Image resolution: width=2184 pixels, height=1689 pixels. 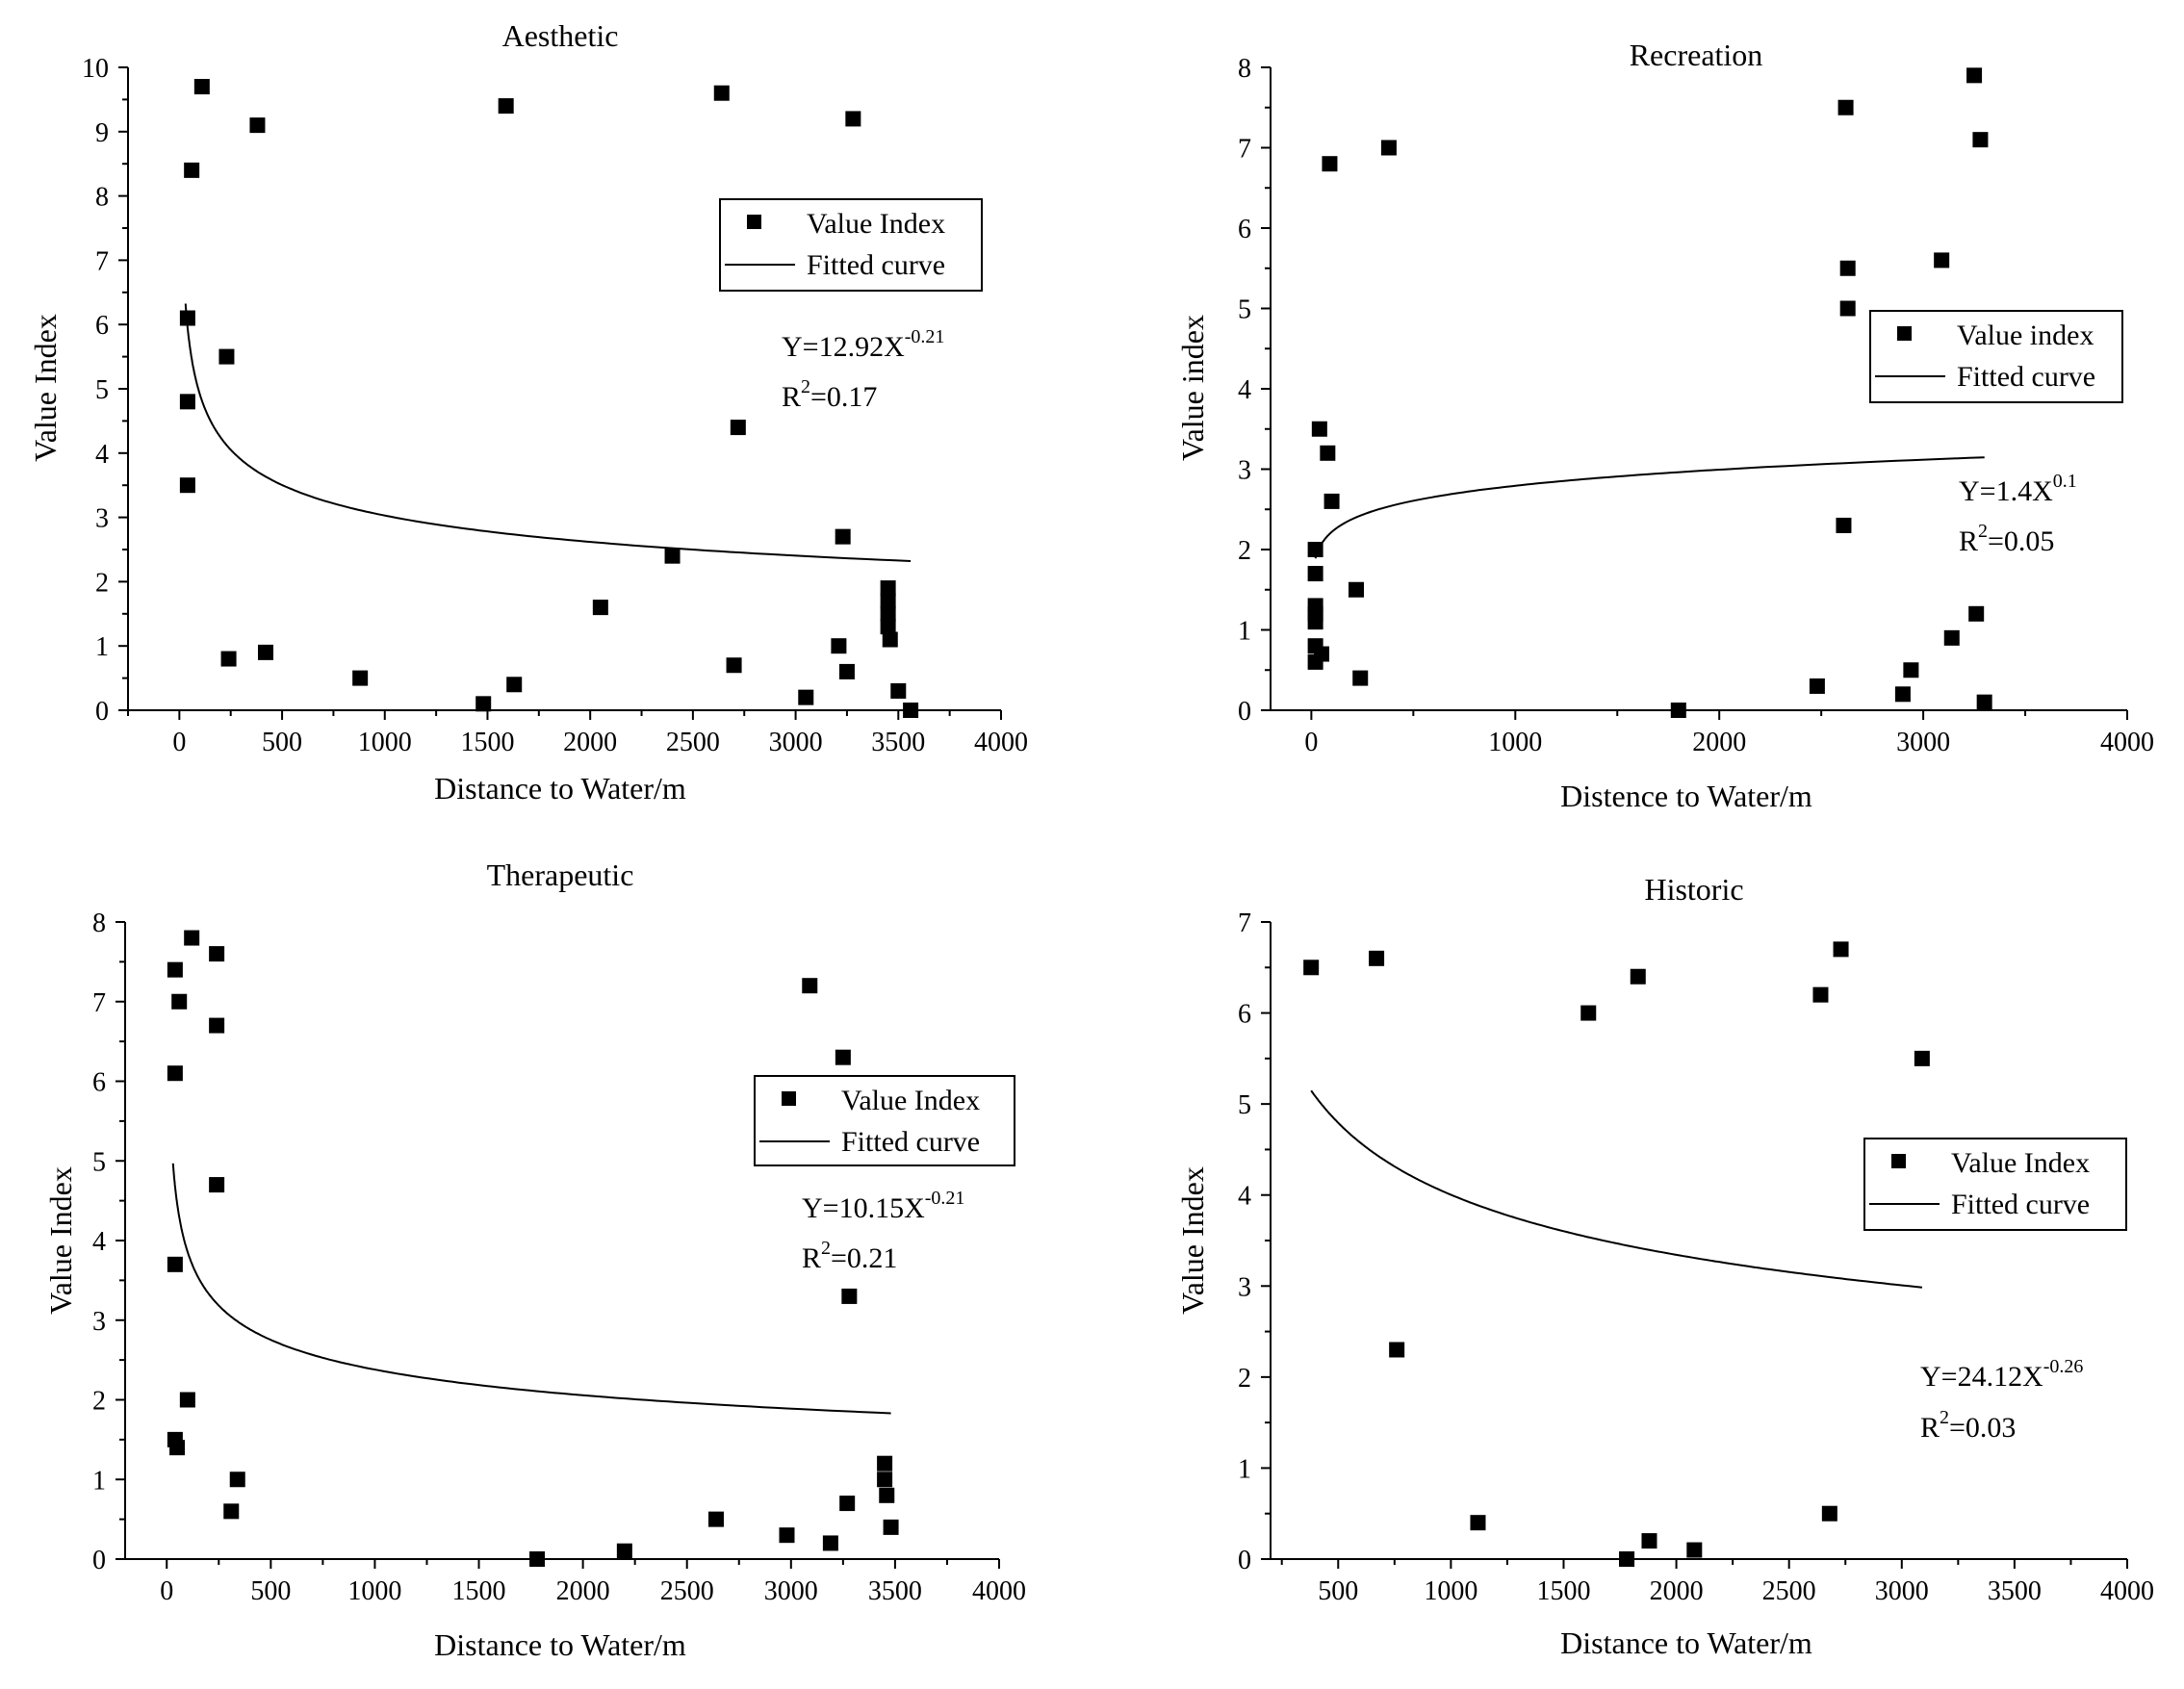 I want to click on legend: Value index Fitted curve, so click(x=1996, y=357).